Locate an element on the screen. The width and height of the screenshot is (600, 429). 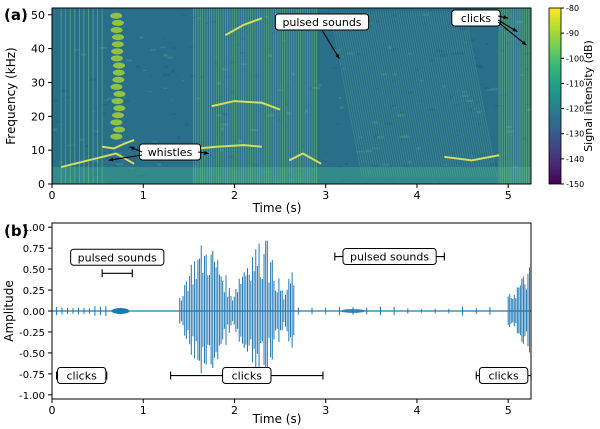
colorbar-label: Signal intensity (dB) is located at coordinates (588, 96).